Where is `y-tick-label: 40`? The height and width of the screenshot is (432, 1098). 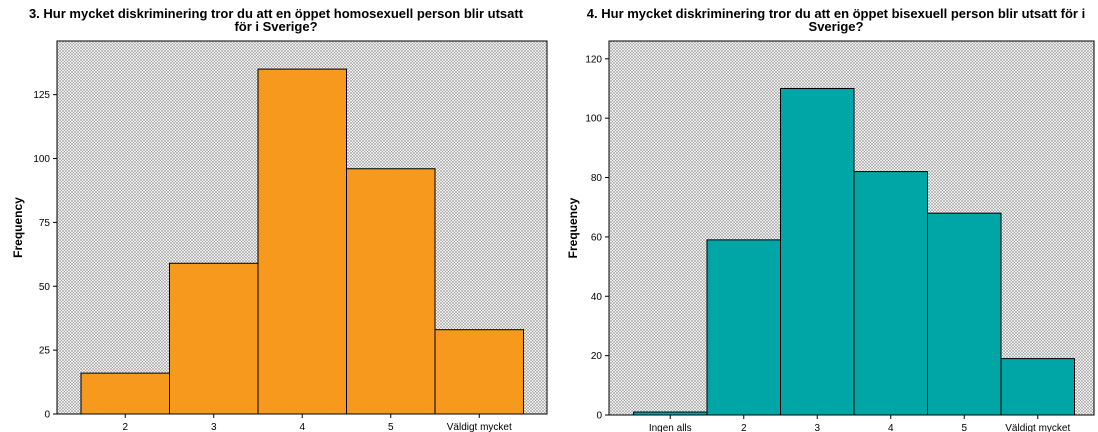 y-tick-label: 40 is located at coordinates (597, 297).